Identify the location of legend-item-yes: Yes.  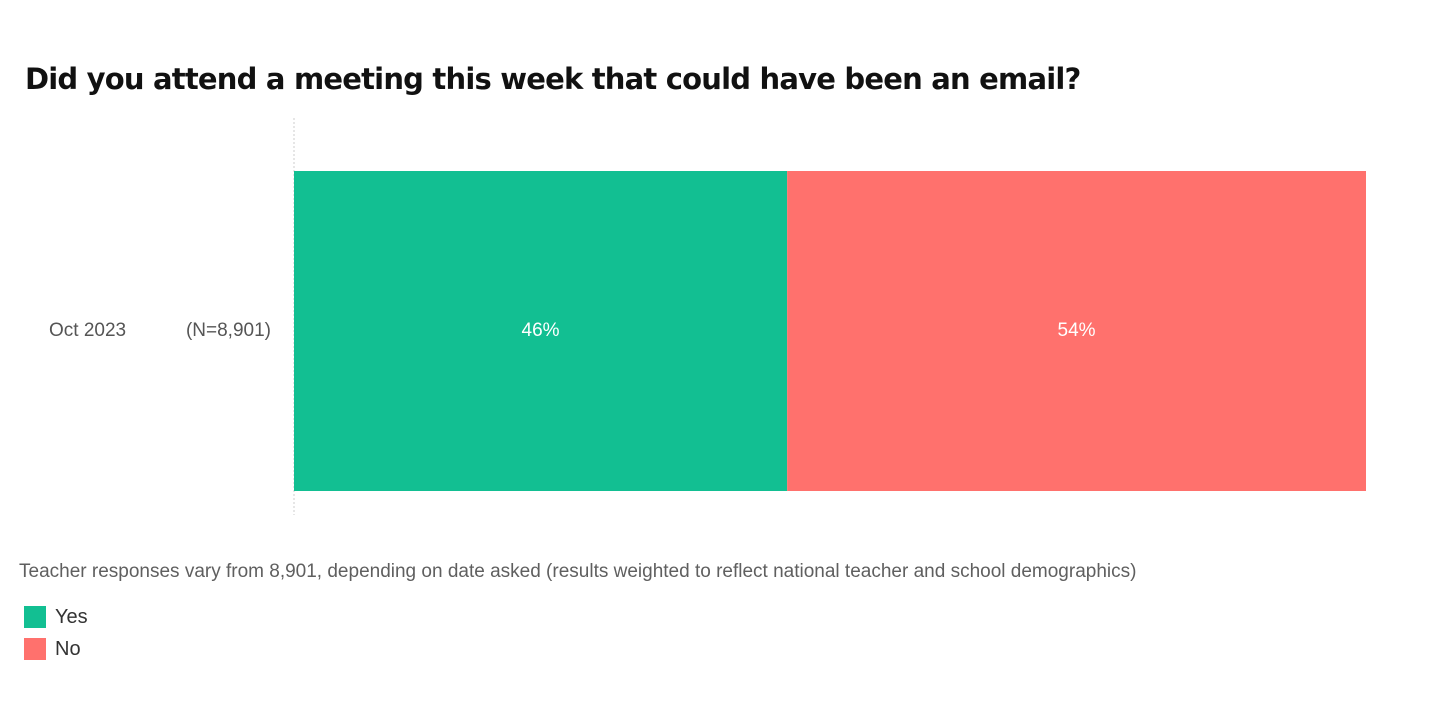
(56, 617).